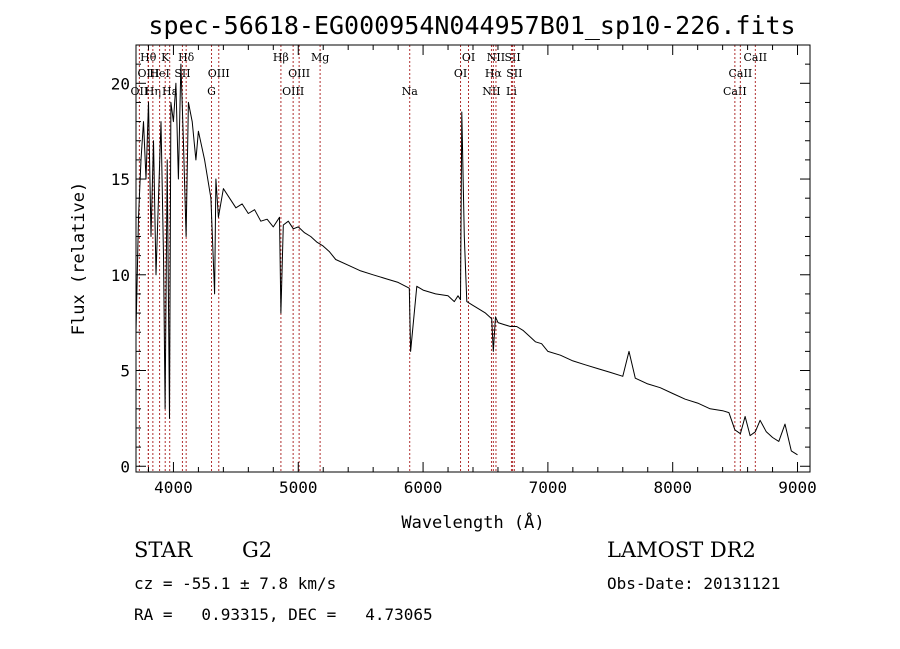 The image size is (900, 649). I want to click on x-tick-label-3: 7000, so click(548, 487).